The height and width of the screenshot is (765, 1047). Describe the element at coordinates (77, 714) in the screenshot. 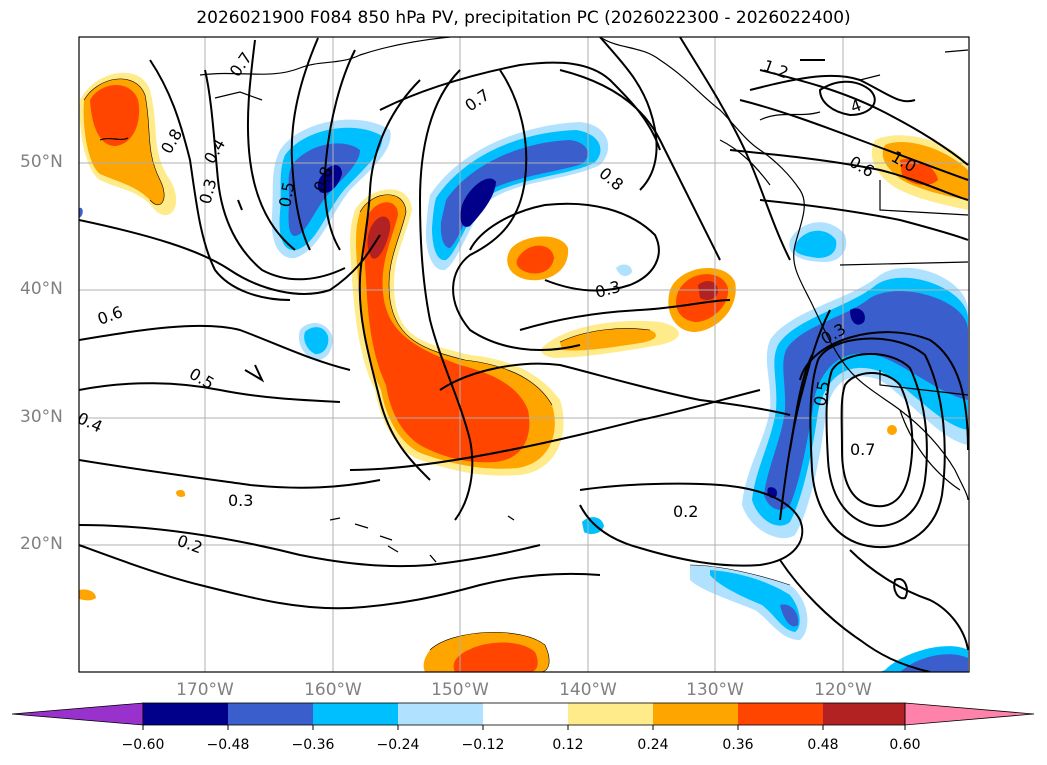

I see `colorbar-extend-low` at that location.